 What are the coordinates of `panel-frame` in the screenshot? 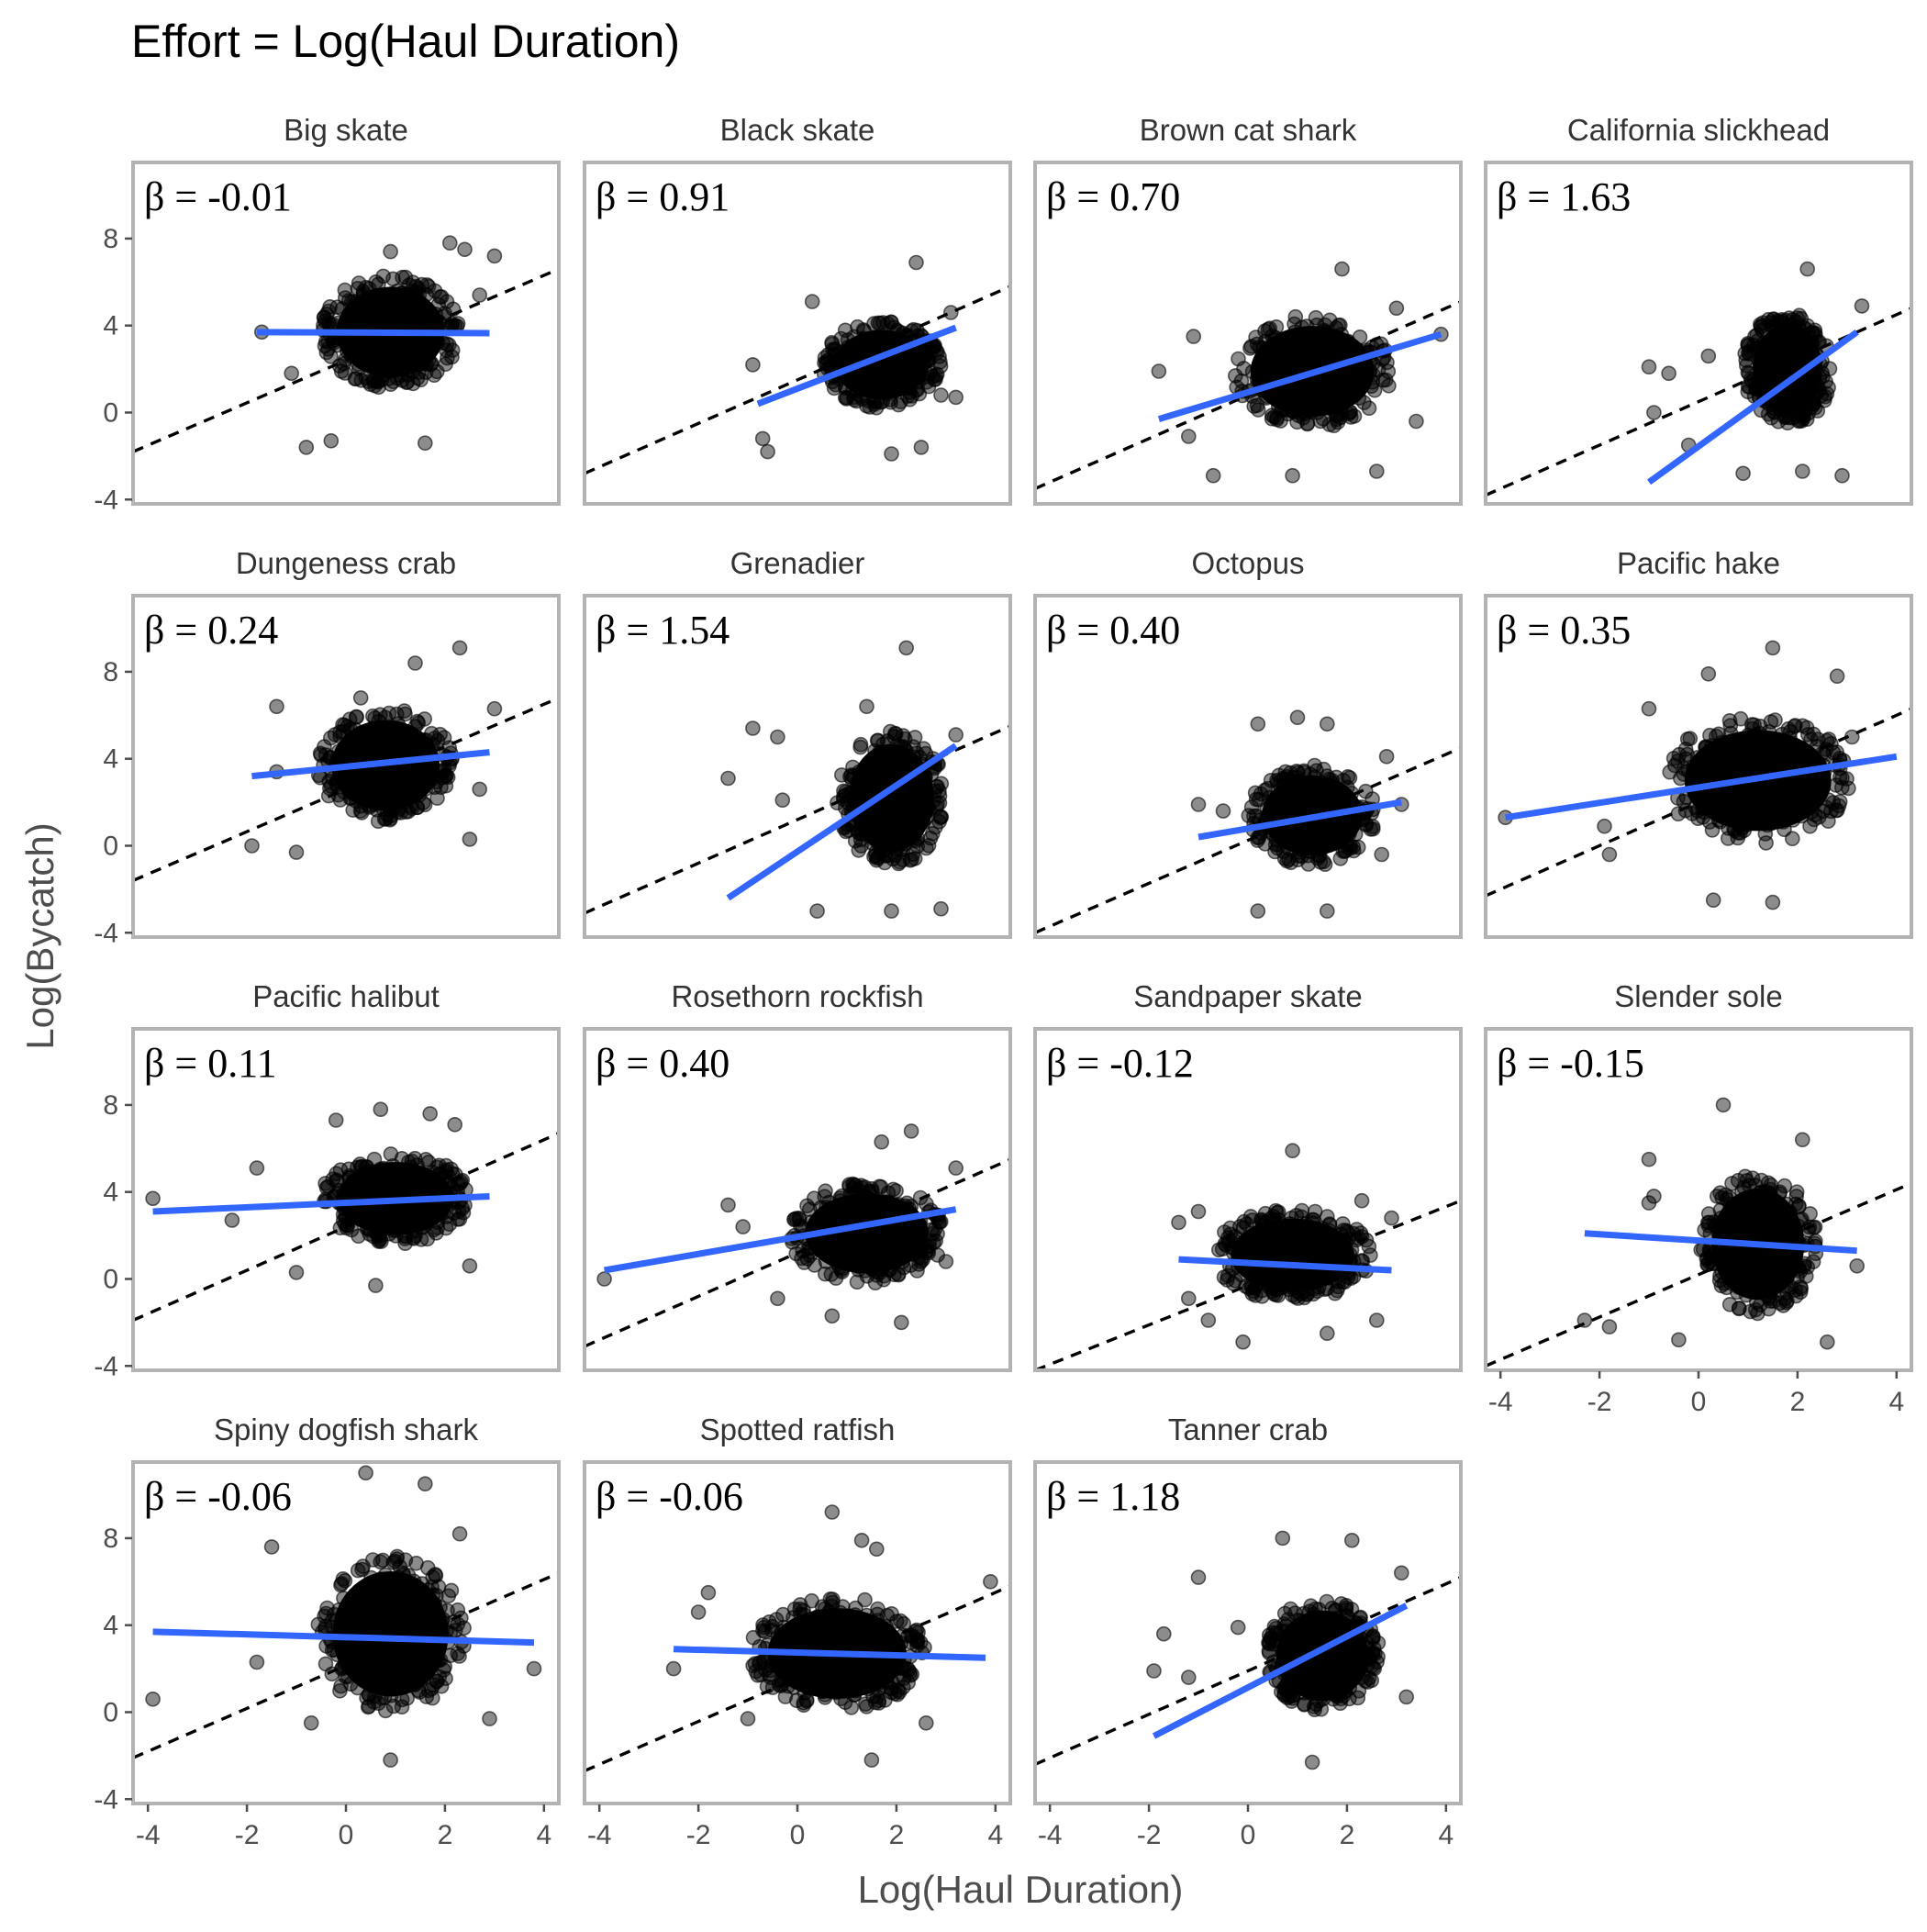 It's located at (1248, 333).